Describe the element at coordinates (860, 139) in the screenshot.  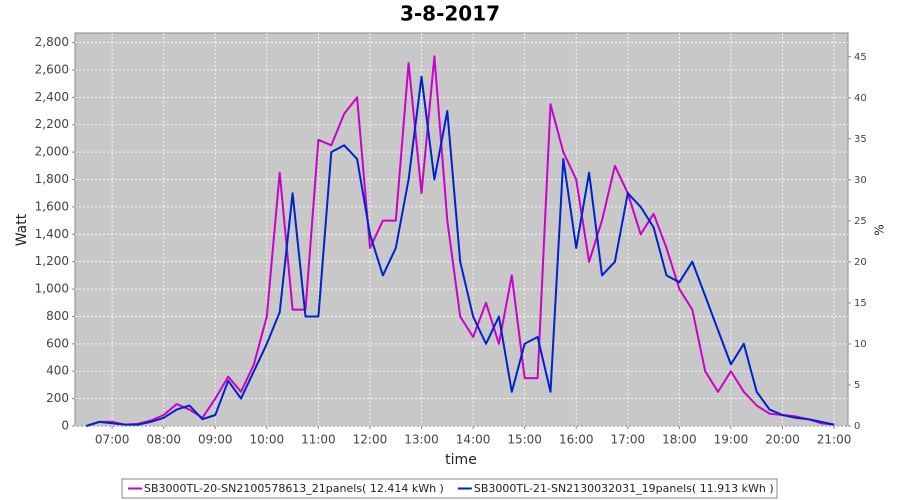
I see `y2-tick-label: 35` at that location.